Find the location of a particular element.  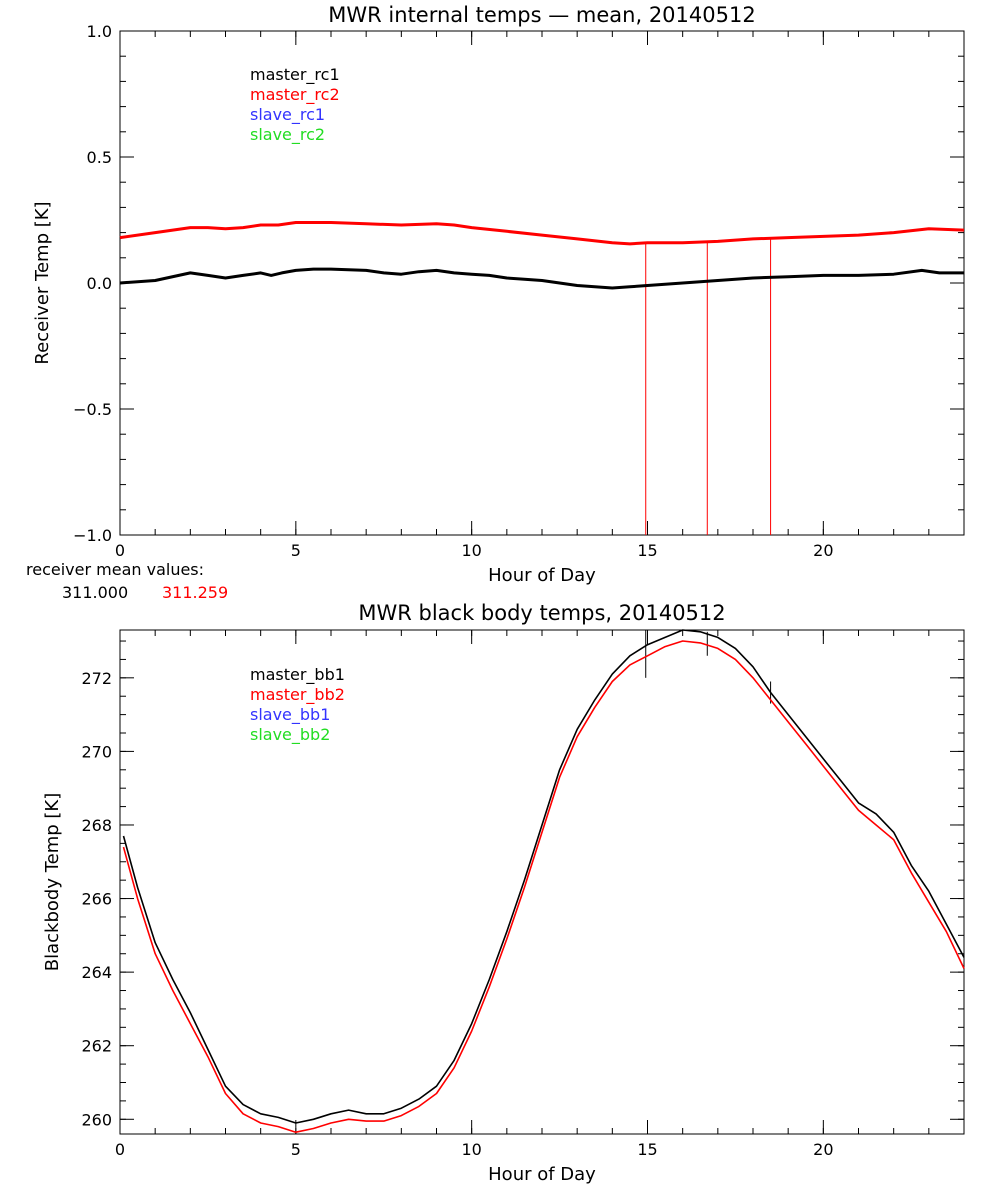

y-tick-label-blackbody: 270 is located at coordinates (96, 751).